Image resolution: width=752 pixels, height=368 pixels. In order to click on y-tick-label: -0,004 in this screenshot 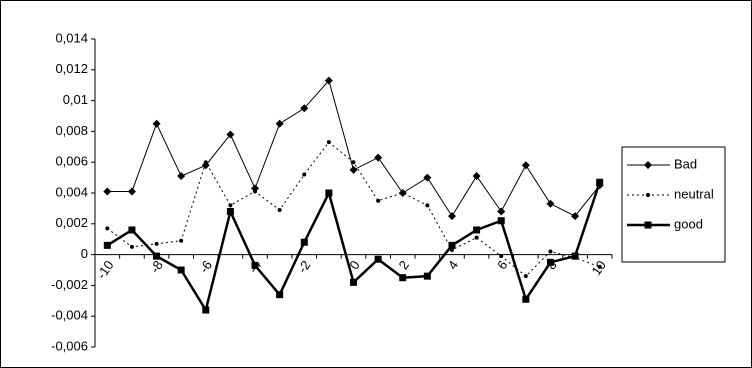, I will do `click(69, 315)`.